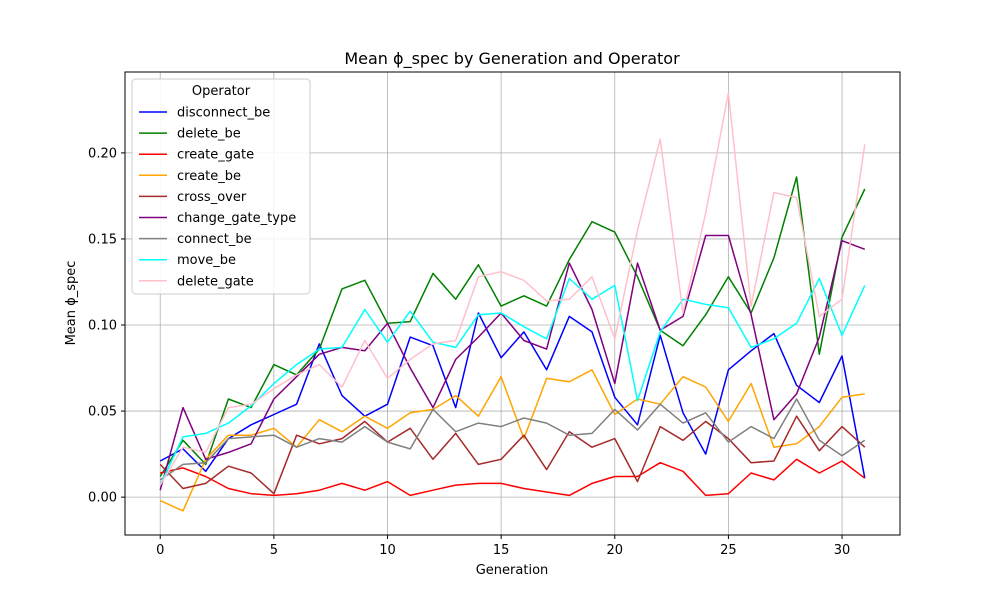 The width and height of the screenshot is (1000, 600). I want to click on y-tick-label: 0.10, so click(102, 326).